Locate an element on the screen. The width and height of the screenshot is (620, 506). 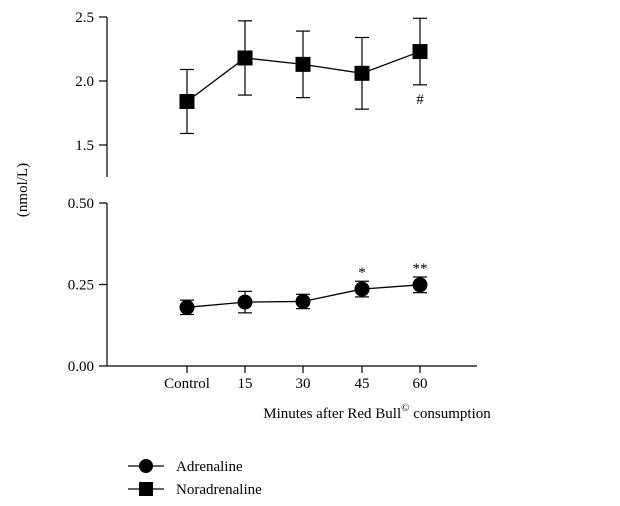
lower-y-tick-label: 0.00 is located at coordinates (81, 367).